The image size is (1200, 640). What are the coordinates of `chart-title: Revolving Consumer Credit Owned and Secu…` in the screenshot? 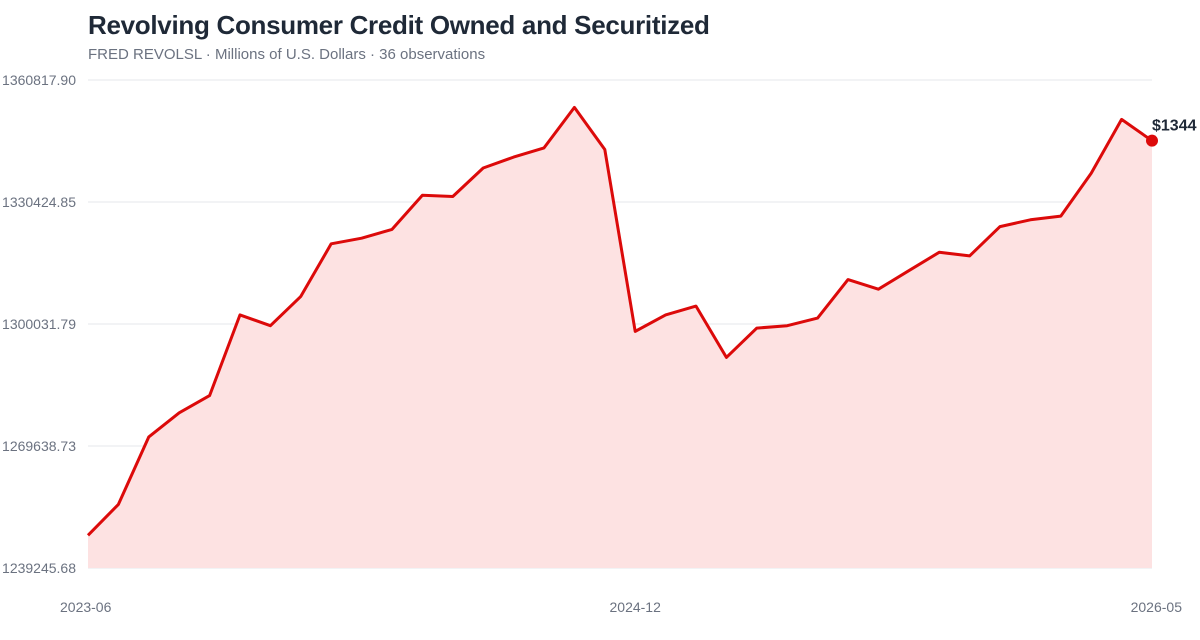 It's located at (399, 25).